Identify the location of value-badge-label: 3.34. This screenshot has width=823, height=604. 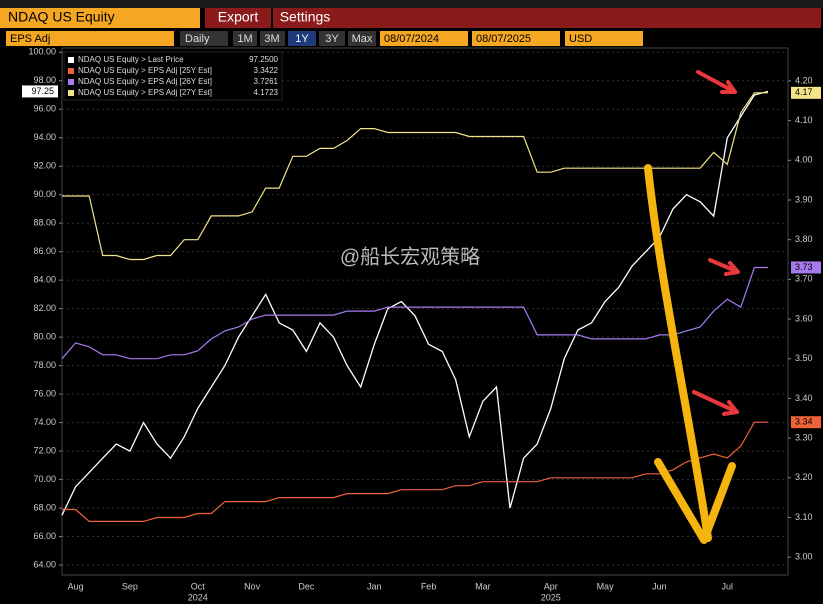
(804, 422).